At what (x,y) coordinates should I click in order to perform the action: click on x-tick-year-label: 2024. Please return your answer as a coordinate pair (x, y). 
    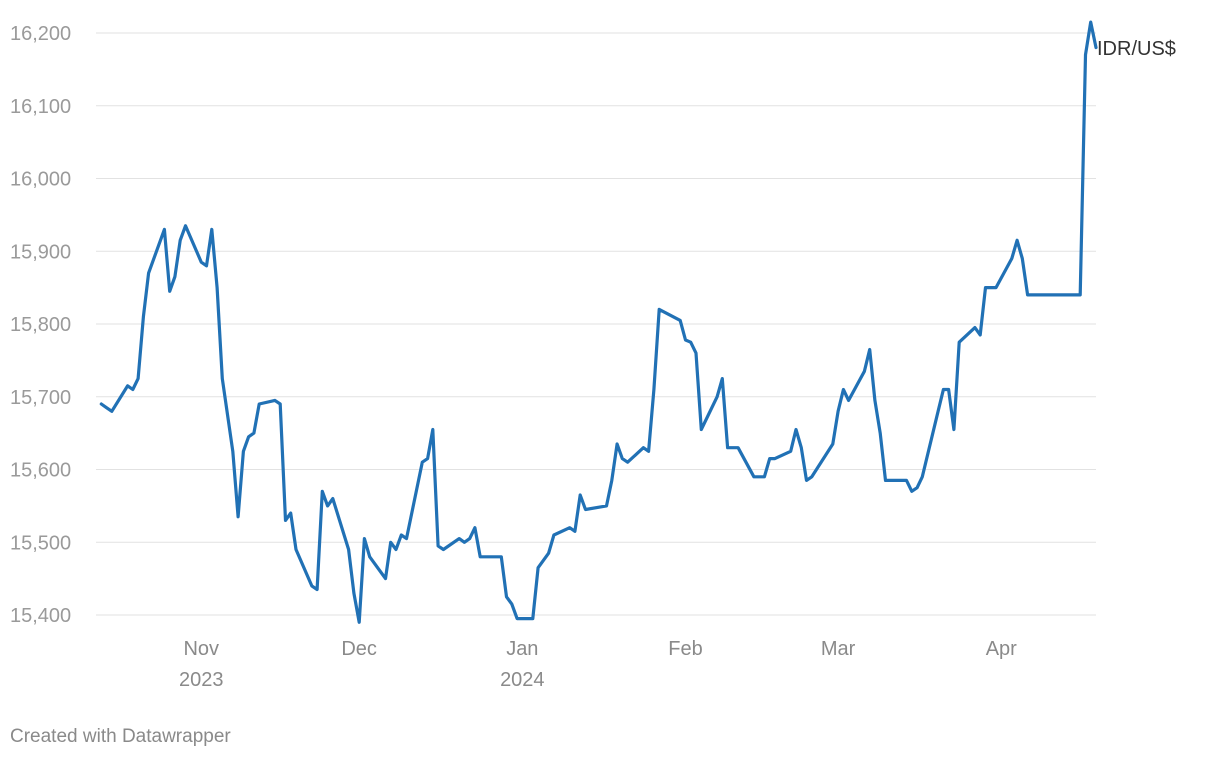
    Looking at the image, I should click on (522, 680).